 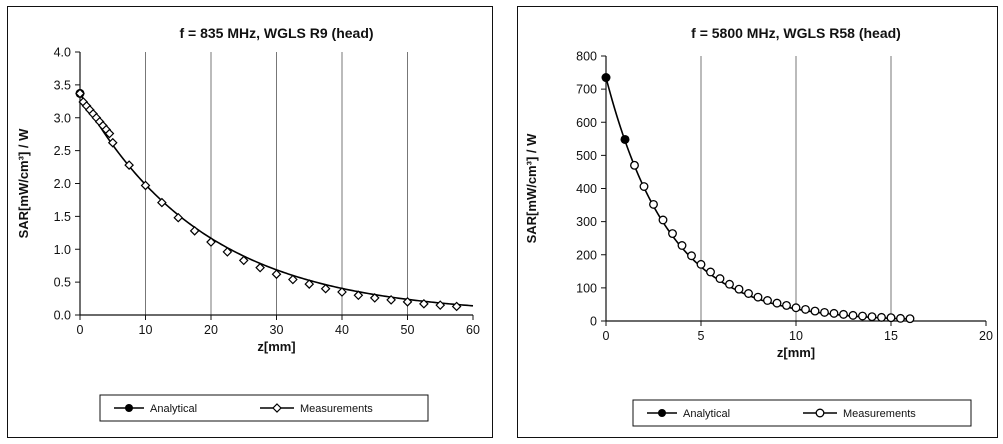 I want to click on y-tick-label: 0.5, so click(x=62, y=283).